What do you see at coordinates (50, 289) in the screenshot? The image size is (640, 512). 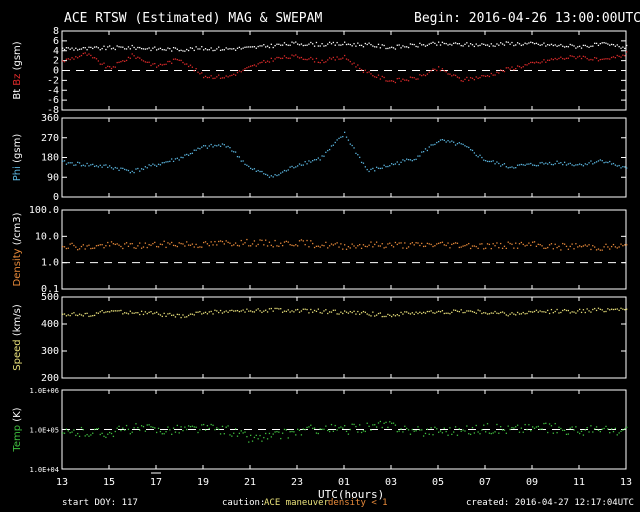 I see `y-tick-label: 0.1` at bounding box center [50, 289].